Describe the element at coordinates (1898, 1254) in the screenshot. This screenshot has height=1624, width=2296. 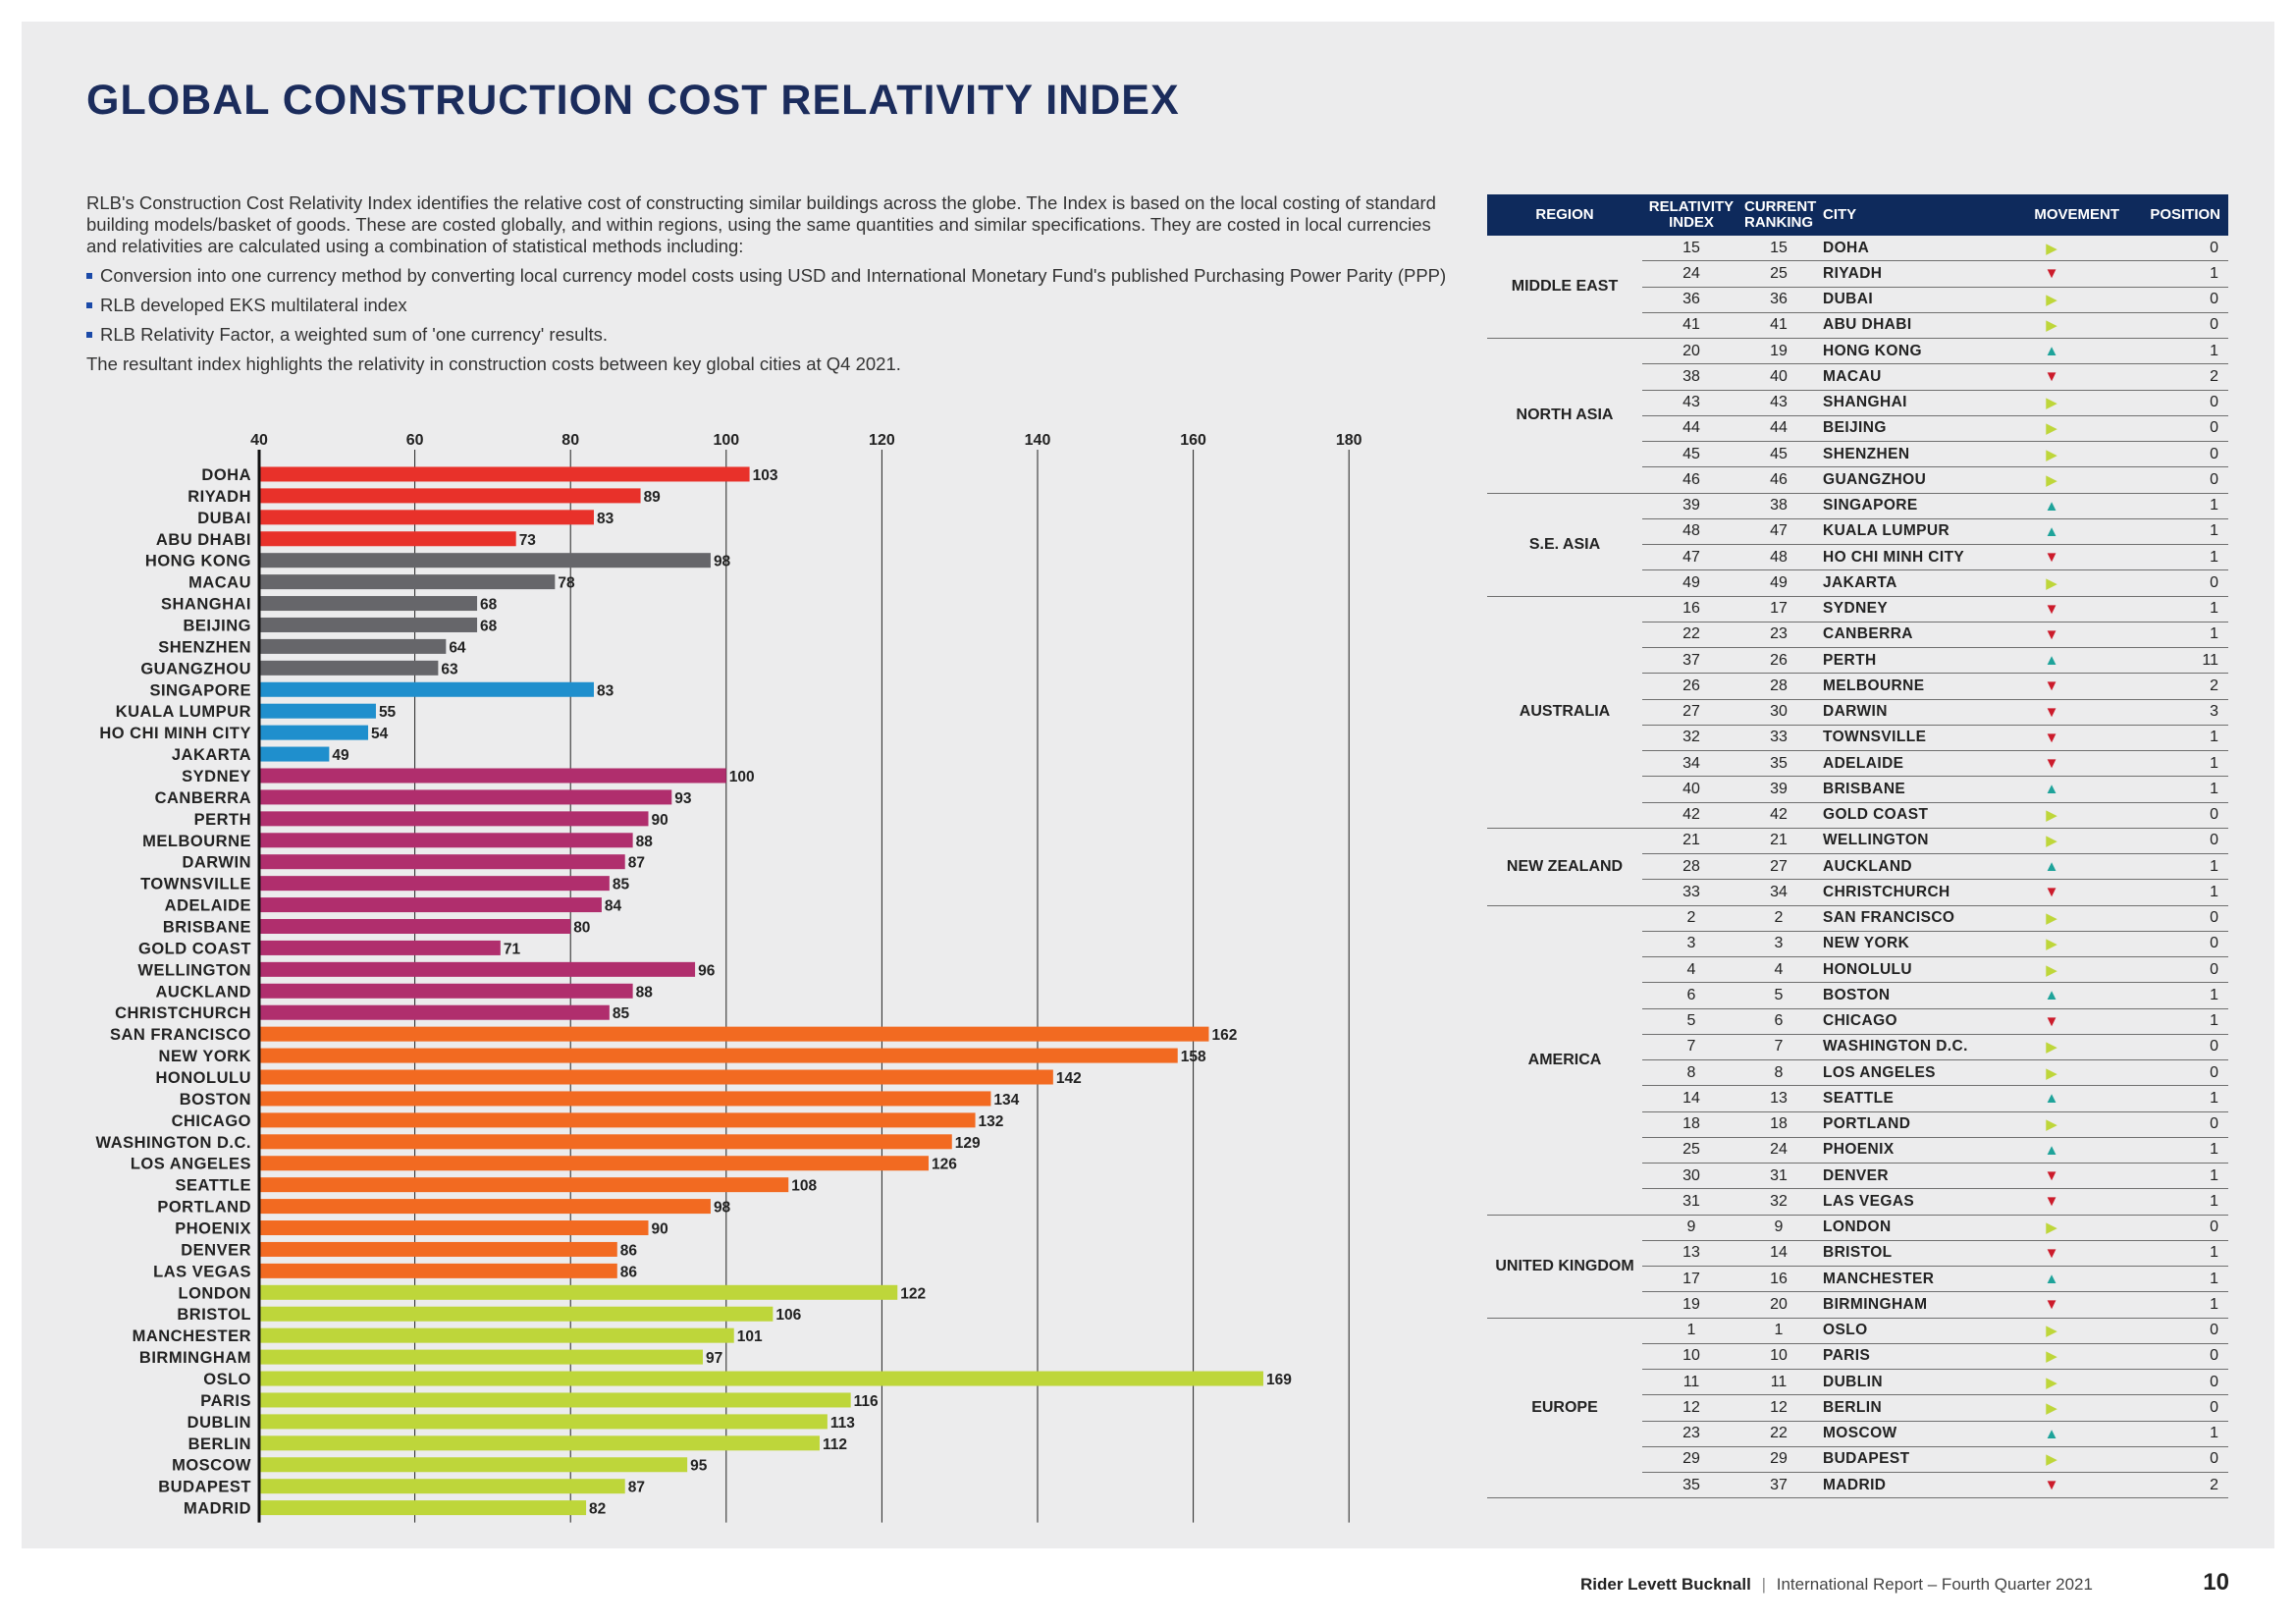
I see `city-cell: BRISTOL` at that location.